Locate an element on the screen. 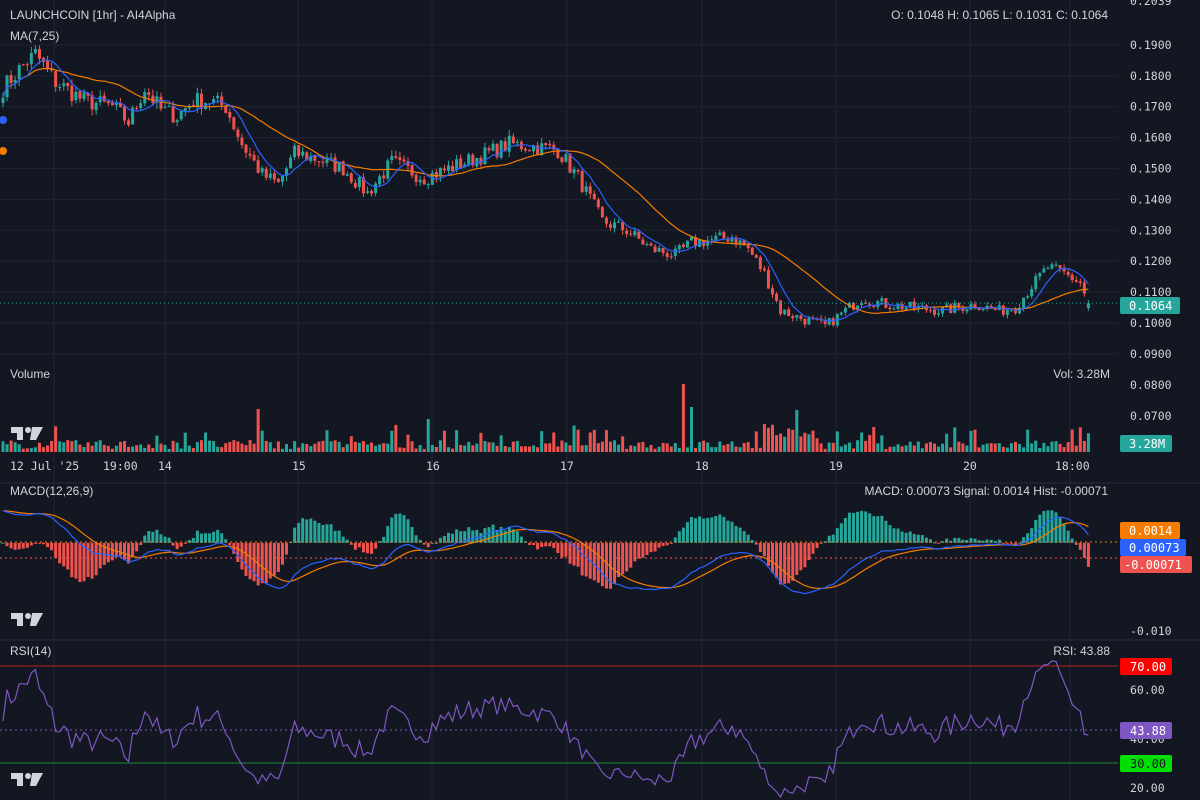 The width and height of the screenshot is (1200, 800). ma-legend: MA(7,25) is located at coordinates (34, 36).